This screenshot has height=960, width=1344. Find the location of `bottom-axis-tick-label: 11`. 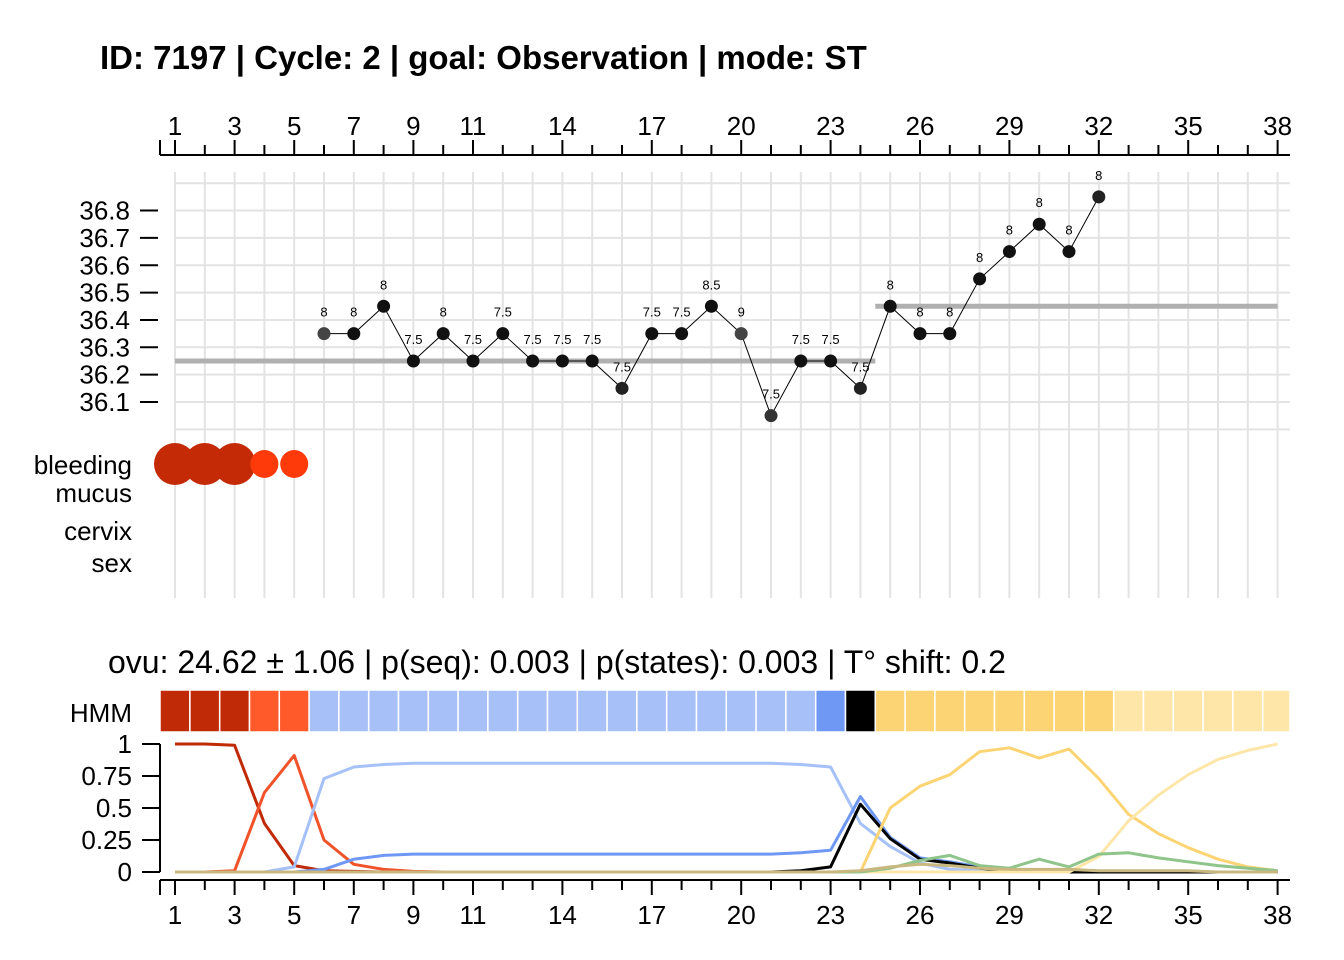

bottom-axis-tick-label: 11 is located at coordinates (473, 915).